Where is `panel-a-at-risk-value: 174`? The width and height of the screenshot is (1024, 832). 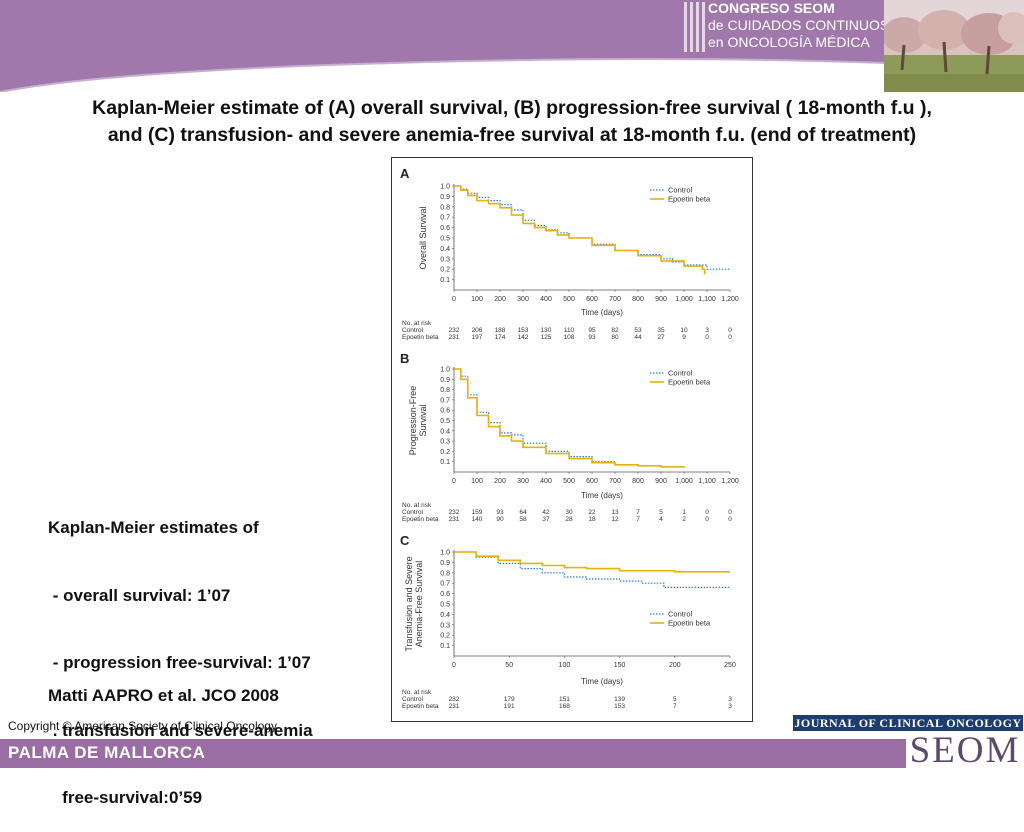
panel-a-at-risk-value: 174 is located at coordinates (500, 337).